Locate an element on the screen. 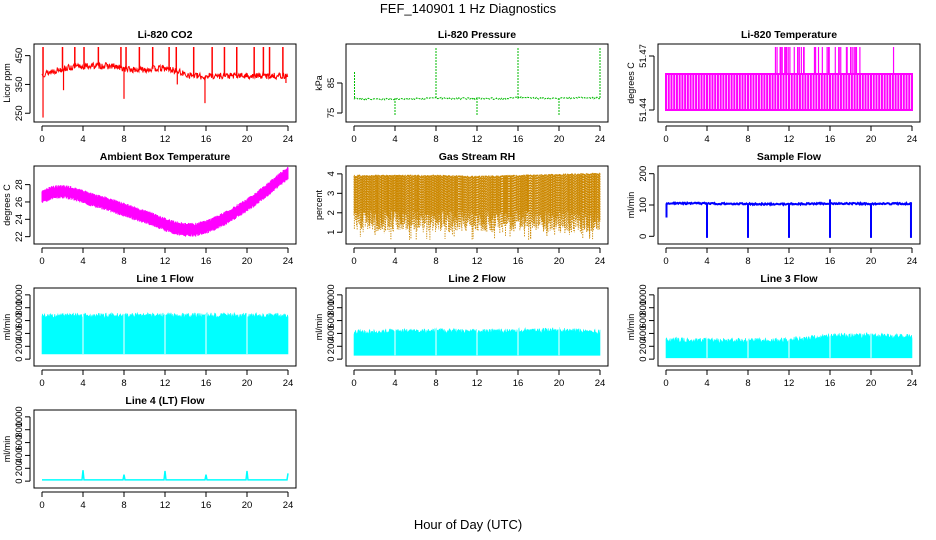  chart-title: Line 1 Flow is located at coordinates (165, 279).